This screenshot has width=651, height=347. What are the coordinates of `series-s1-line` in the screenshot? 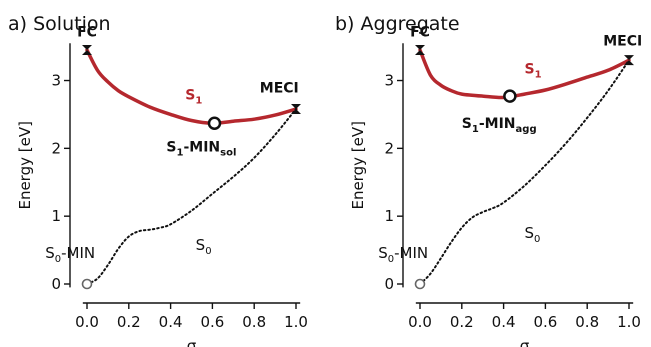 It's located at (191, 87).